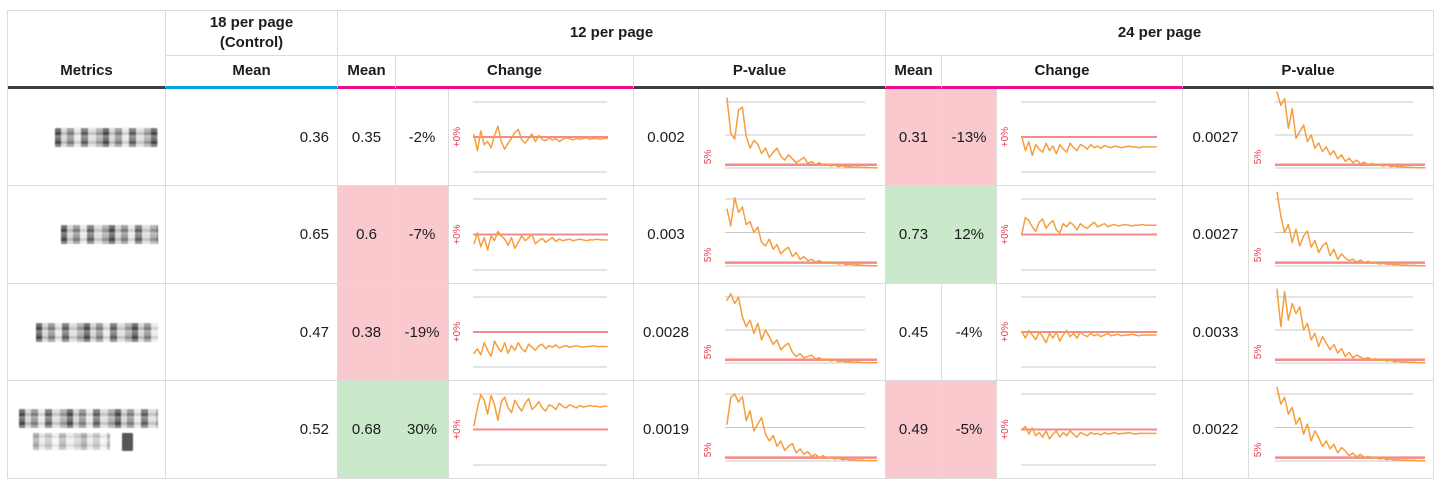 This screenshot has height=486, width=1440. Describe the element at coordinates (1160, 33) in the screenshot. I see `variant-group-header-24-per-page: 24 per page` at that location.